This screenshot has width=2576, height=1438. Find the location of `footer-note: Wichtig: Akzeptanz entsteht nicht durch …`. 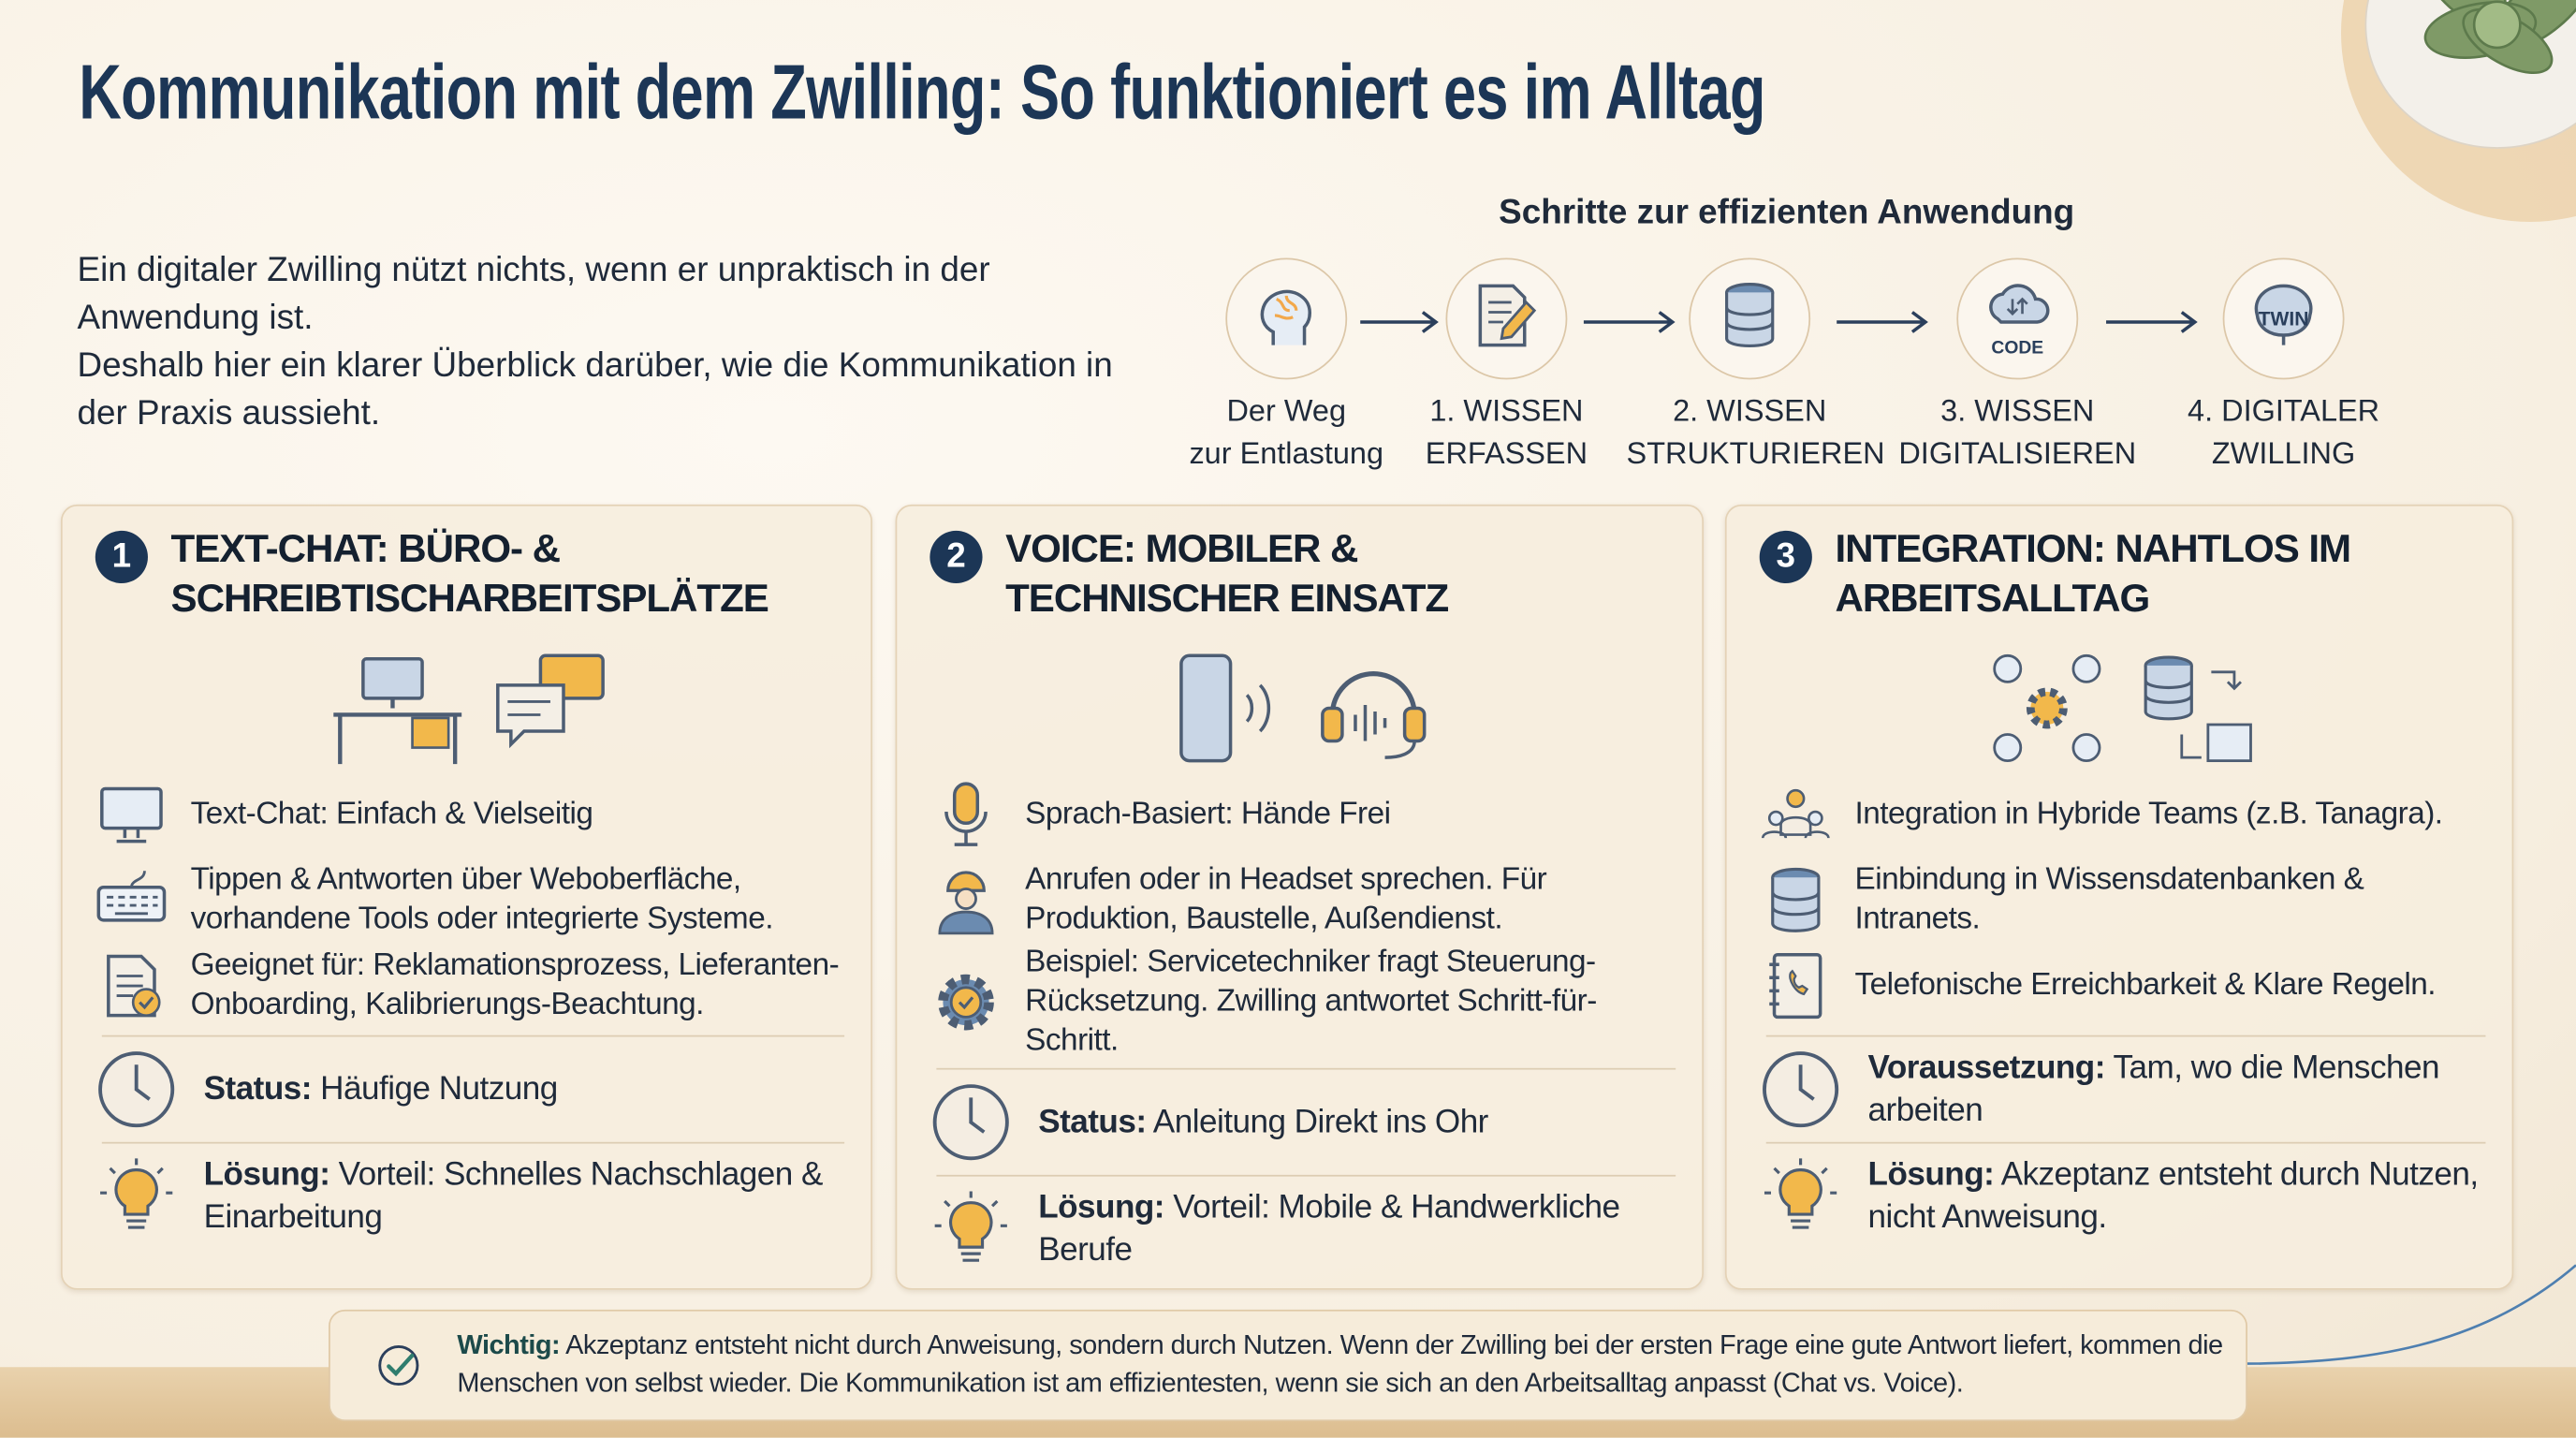

footer-note: Wichtig: Akzeptanz entsteht nicht durch … is located at coordinates (1288, 1365).